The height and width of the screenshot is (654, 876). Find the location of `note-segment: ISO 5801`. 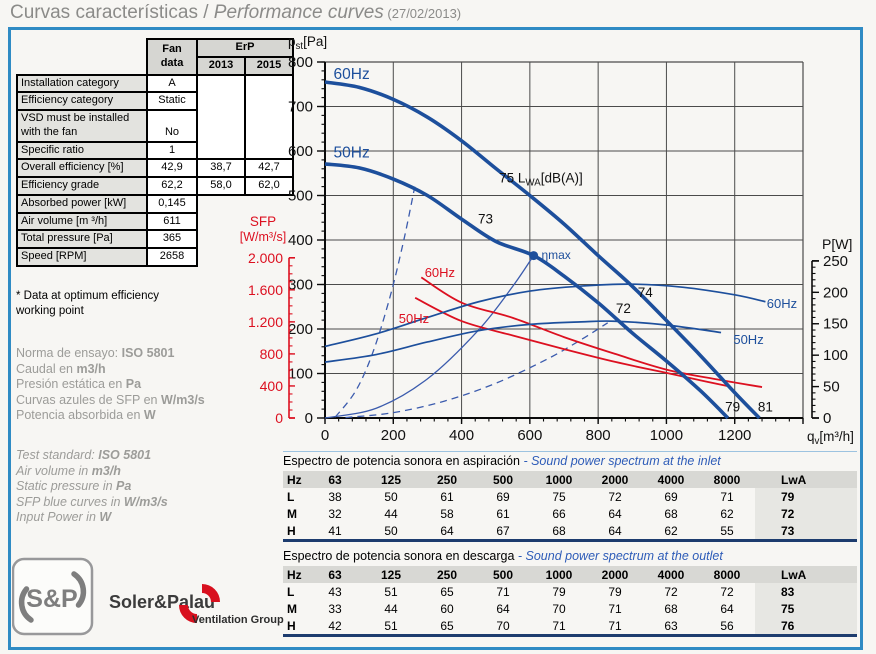

note-segment: ISO 5801 is located at coordinates (148, 353).